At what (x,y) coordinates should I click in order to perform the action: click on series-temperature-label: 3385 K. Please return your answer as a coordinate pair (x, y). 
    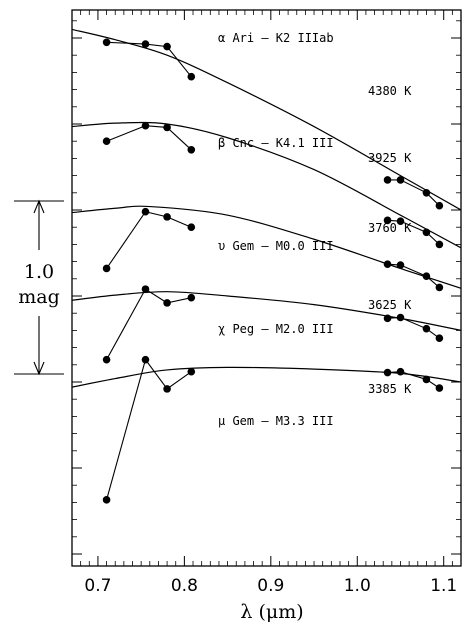
    Looking at the image, I should click on (390, 389).